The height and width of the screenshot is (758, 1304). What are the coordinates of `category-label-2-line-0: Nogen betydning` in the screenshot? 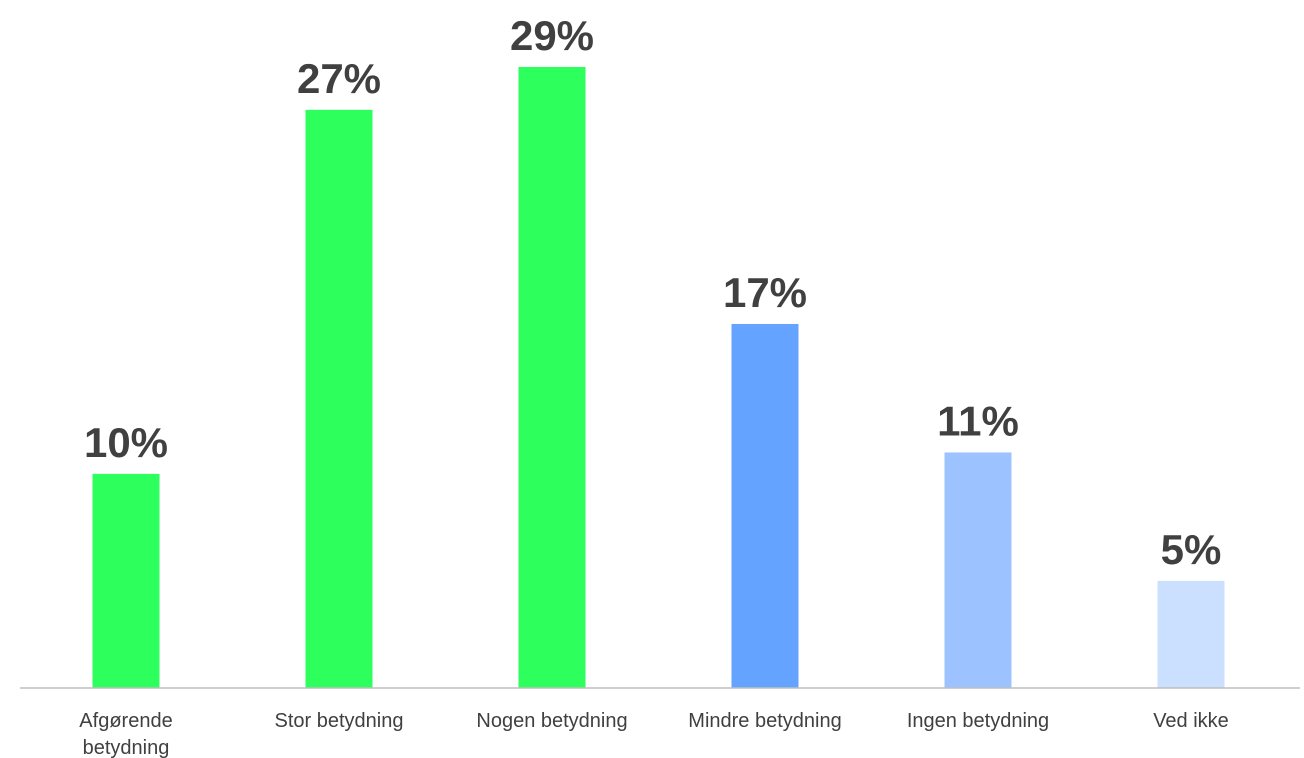 It's located at (551, 721).